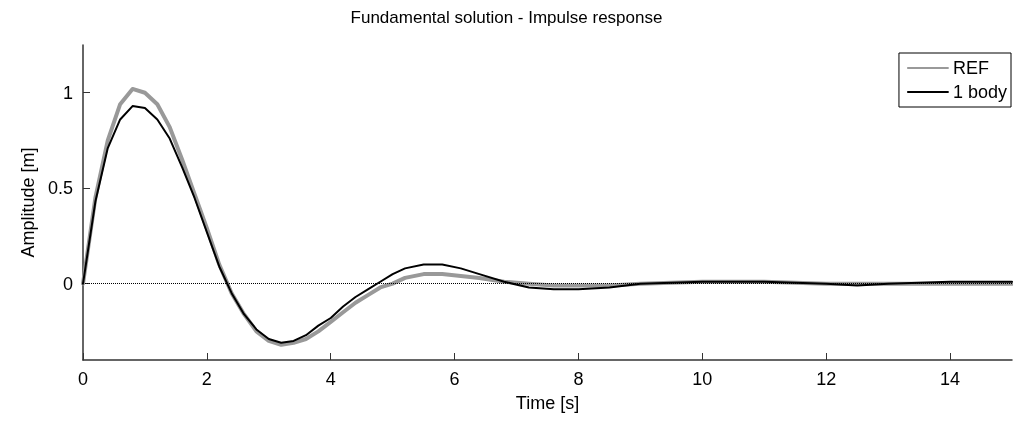  What do you see at coordinates (950, 379) in the screenshot?
I see `x-tick-label: 14` at bounding box center [950, 379].